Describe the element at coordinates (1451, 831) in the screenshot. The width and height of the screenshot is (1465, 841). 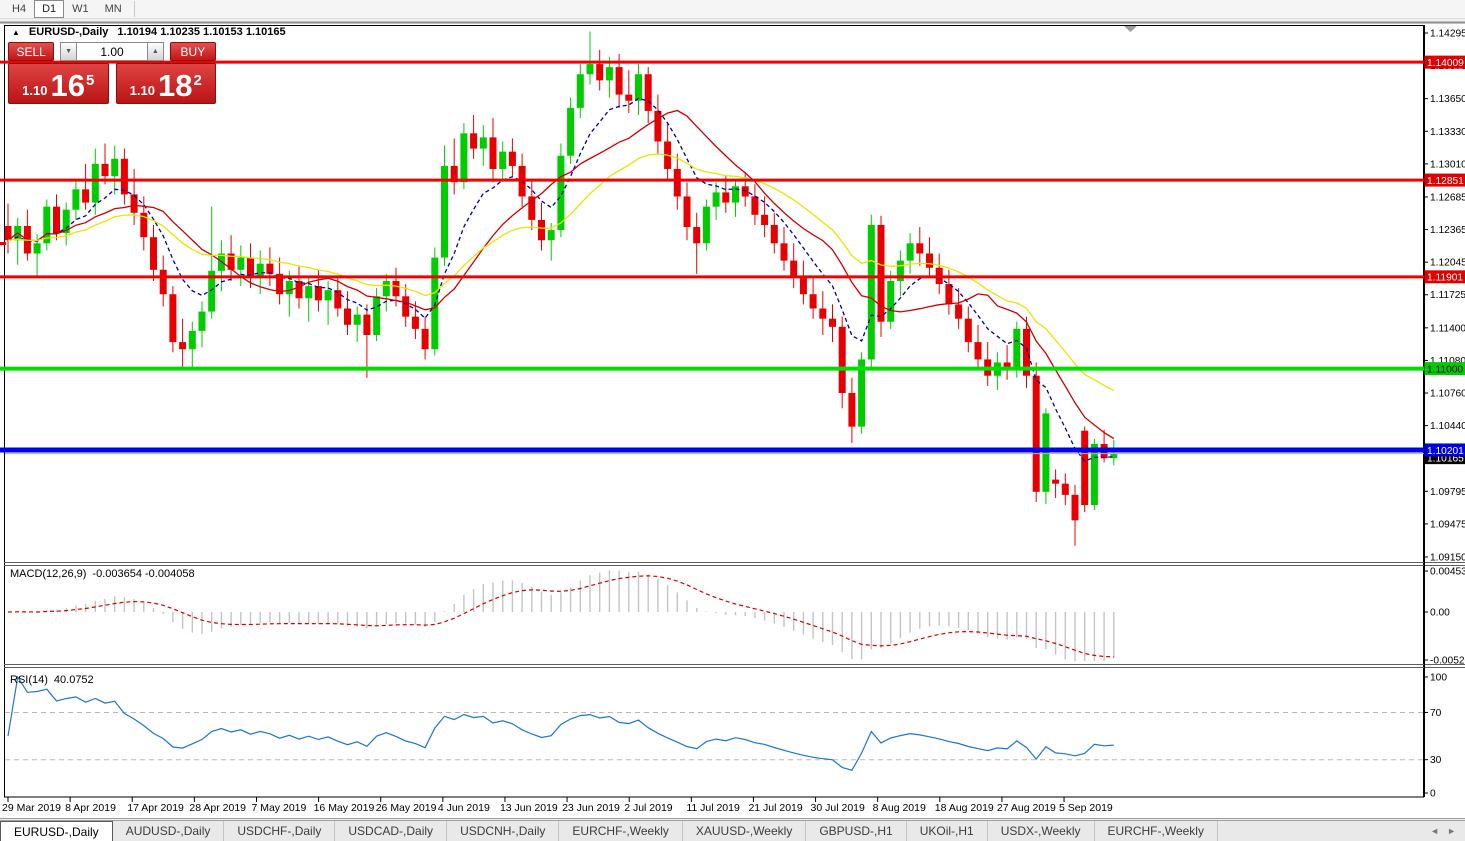
I see `tab-scroll-right-icon: ►` at that location.